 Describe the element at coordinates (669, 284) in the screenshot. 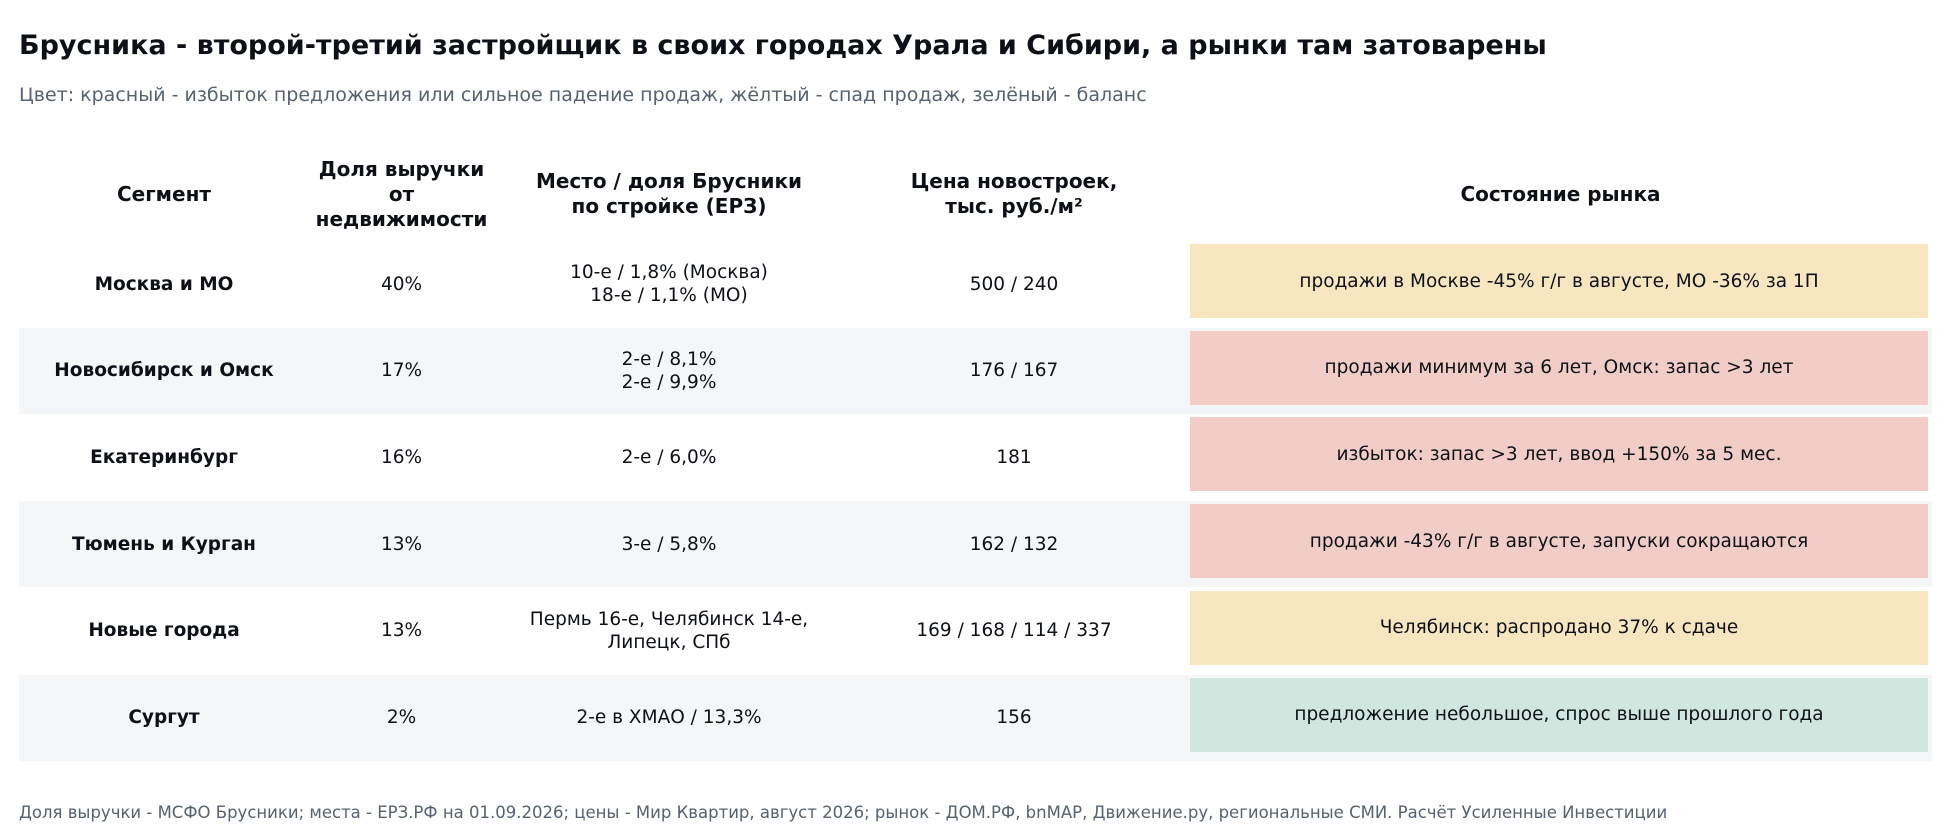

I see `cell-rank-share: 10-е / 1,8% (Москва) 18-е / 1,1% (МО)` at that location.